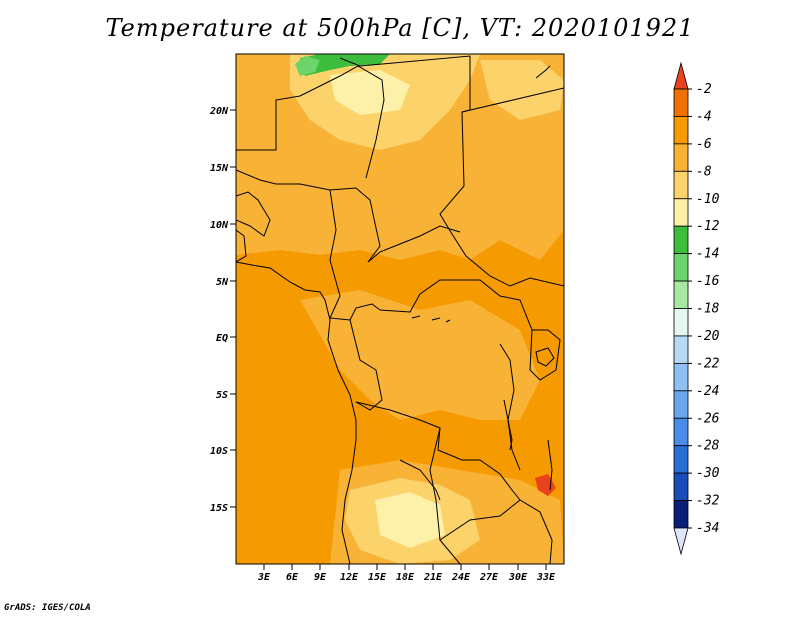  I want to click on lake-malawi, so click(550, 465).